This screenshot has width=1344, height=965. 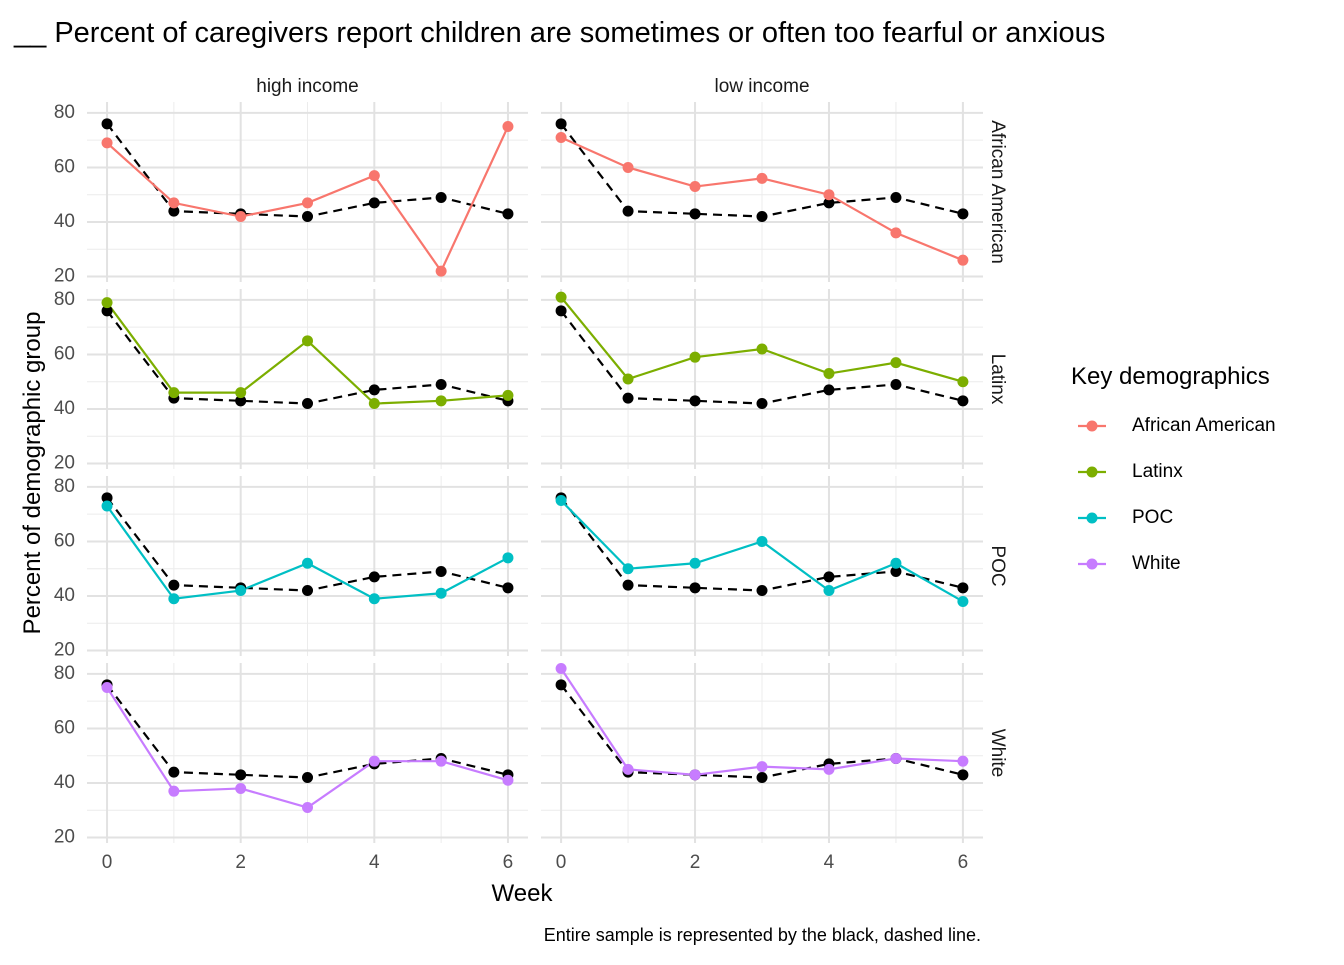 What do you see at coordinates (32, 473) in the screenshot?
I see `y-axis-title: Percent of demographic group` at bounding box center [32, 473].